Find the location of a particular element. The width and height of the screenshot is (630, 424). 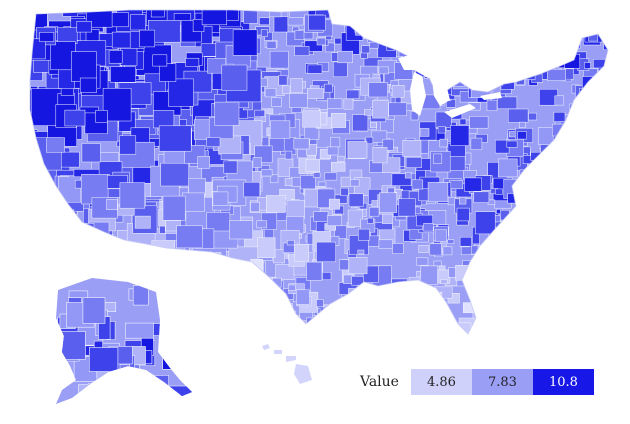

hawaii-island-big-island is located at coordinates (303, 374).